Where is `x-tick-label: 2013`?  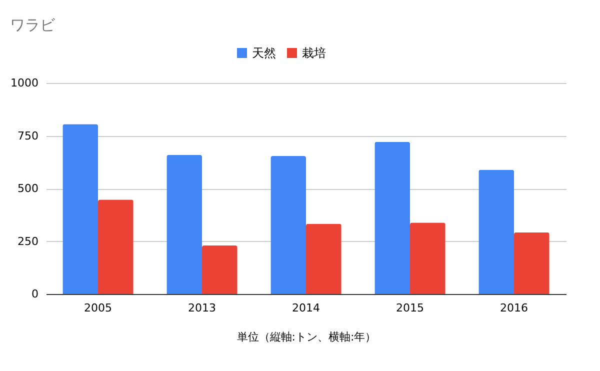
x-tick-label: 2013 is located at coordinates (202, 308).